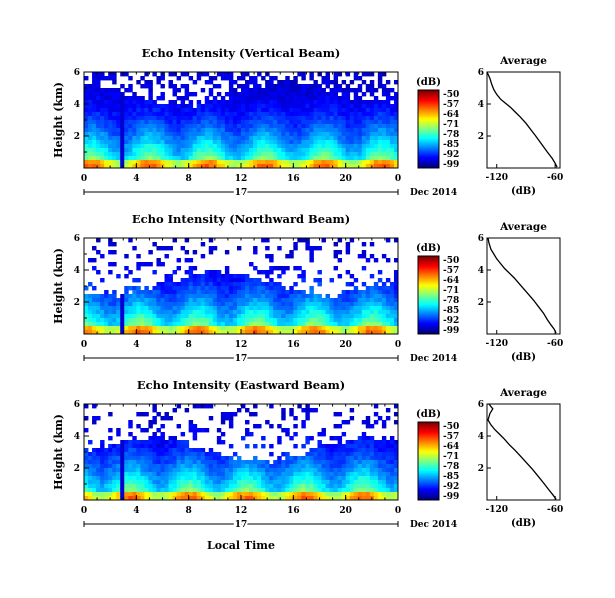 The height and width of the screenshot is (598, 615). Describe the element at coordinates (523, 191) in the screenshot. I see `profile-x-label: (dB)` at that location.